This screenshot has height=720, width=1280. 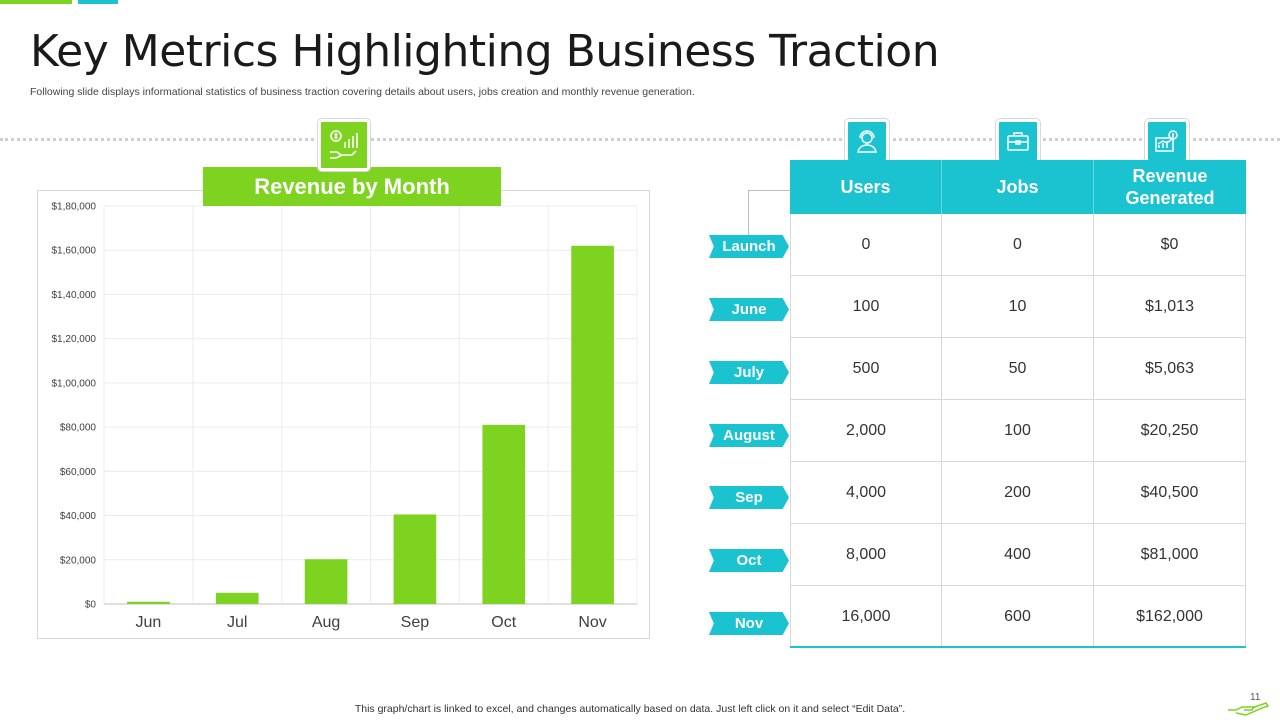 I want to click on table-row: 500 50 $5,063, so click(x=1018, y=369).